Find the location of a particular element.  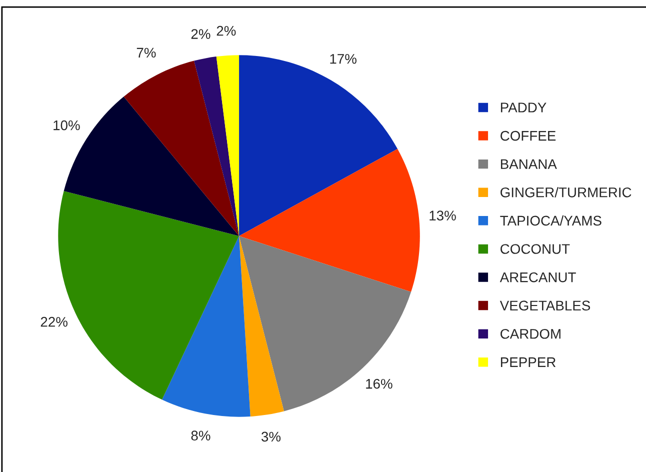

data-label: 7% is located at coordinates (146, 53).